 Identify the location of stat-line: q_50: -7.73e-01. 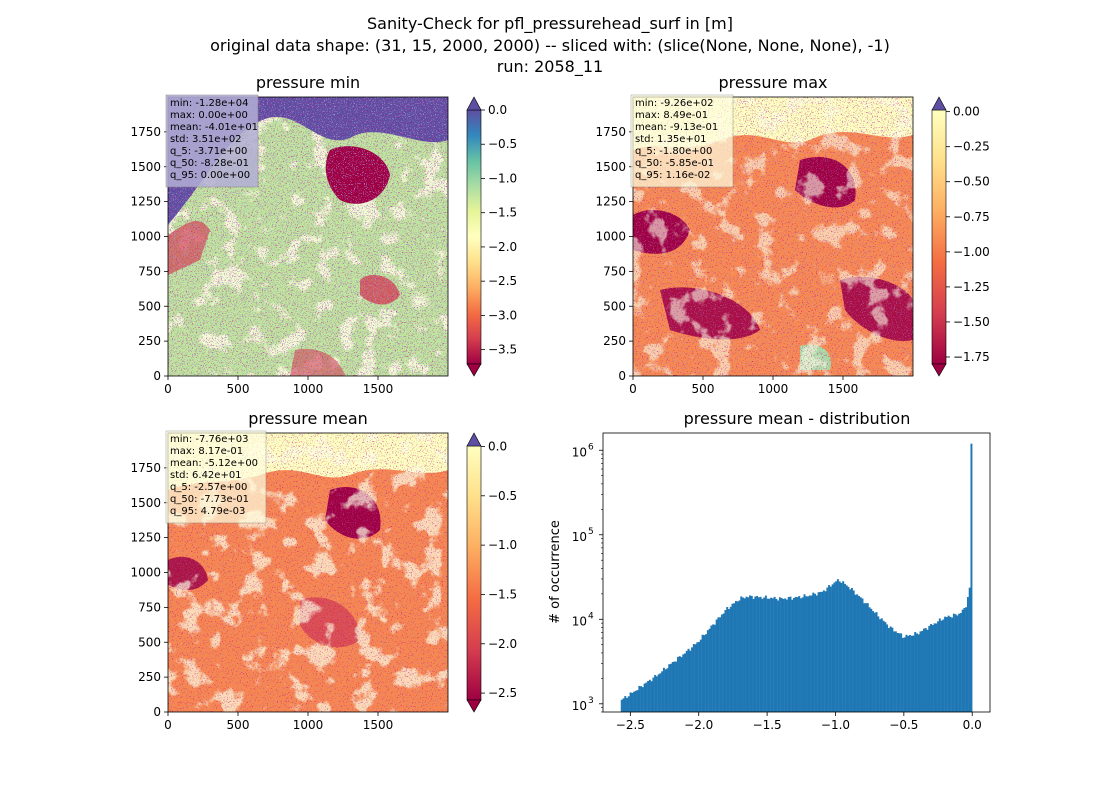
(209, 499).